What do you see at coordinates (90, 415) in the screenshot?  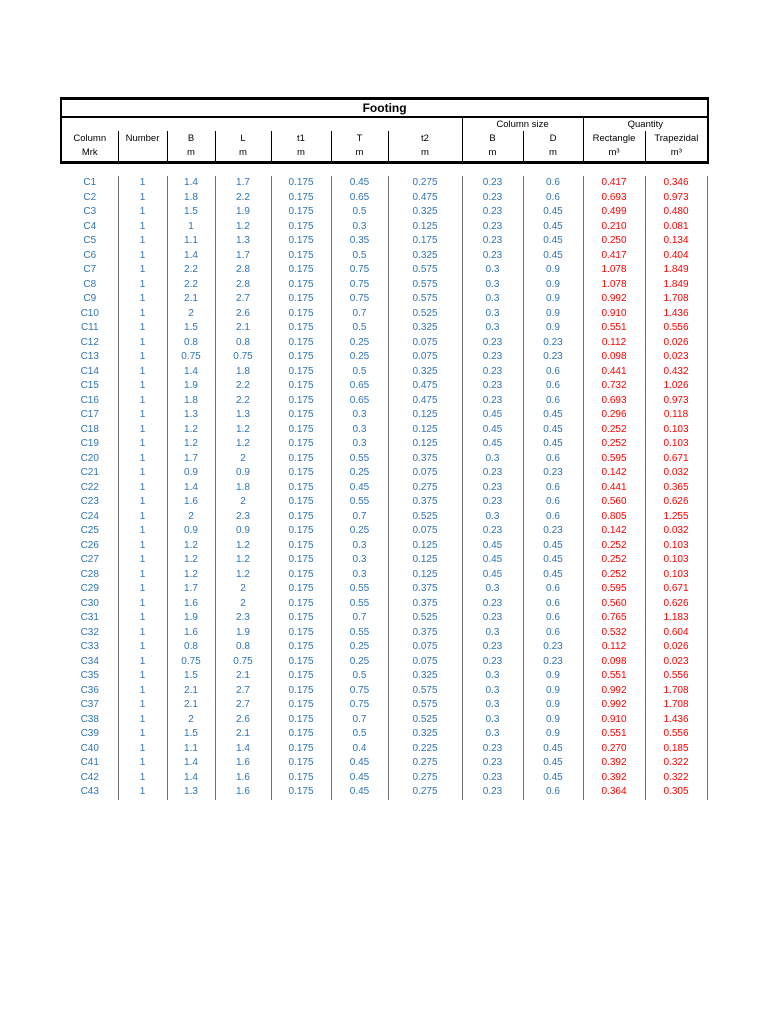 I see `cell-mrk: C17` at bounding box center [90, 415].